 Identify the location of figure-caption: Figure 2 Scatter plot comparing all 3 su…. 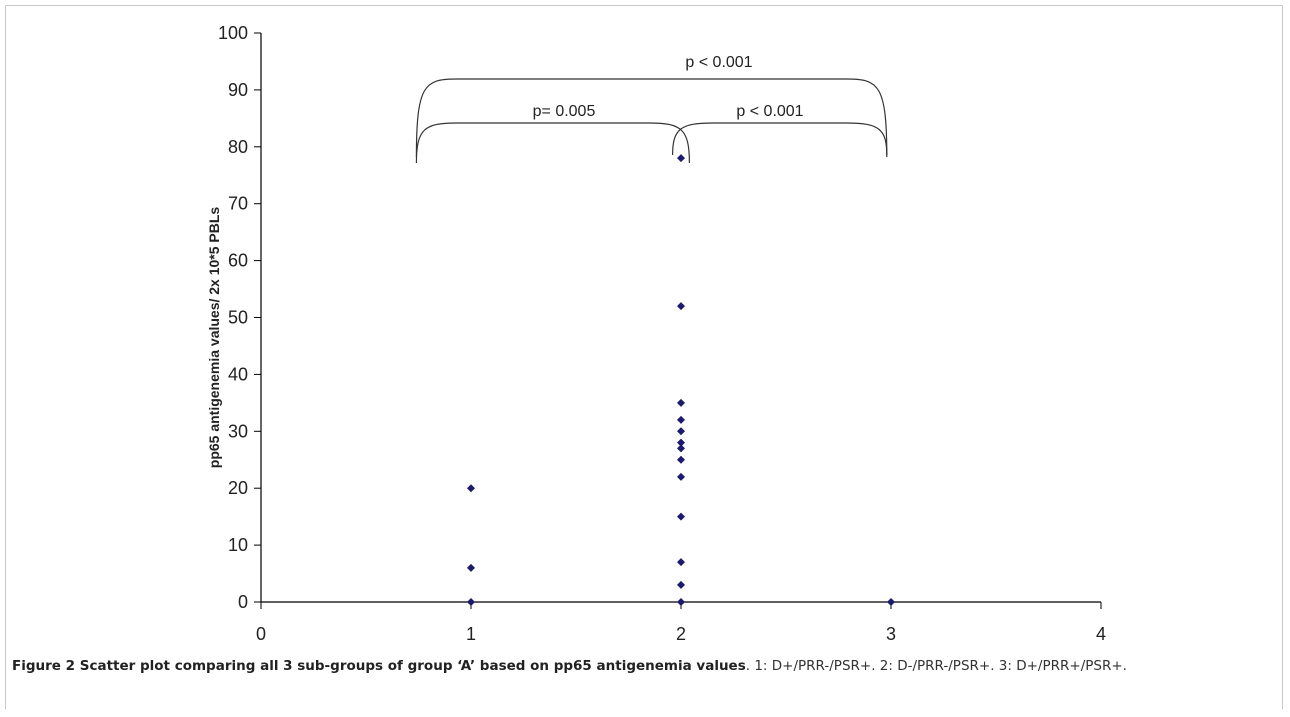
(646, 666).